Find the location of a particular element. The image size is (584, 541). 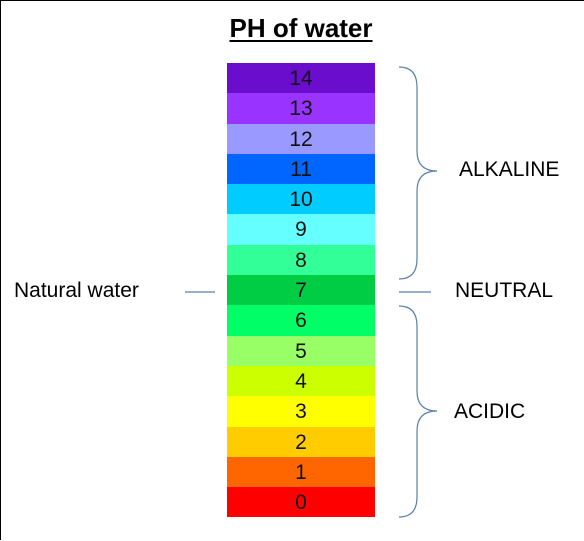

ph-cell-9: 9 is located at coordinates (301, 229).